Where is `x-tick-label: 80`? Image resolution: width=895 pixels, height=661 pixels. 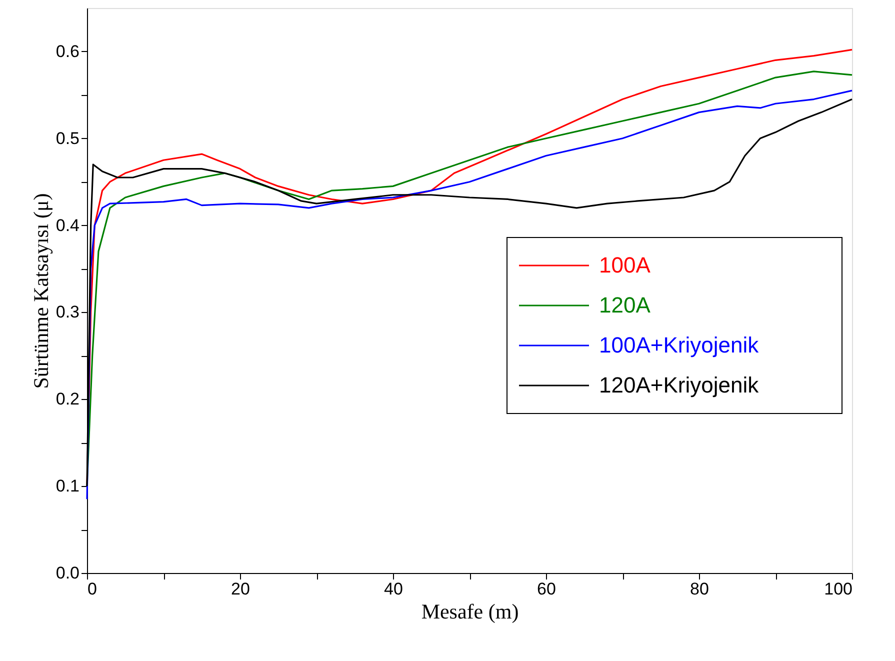
x-tick-label: 80 is located at coordinates (699, 589).